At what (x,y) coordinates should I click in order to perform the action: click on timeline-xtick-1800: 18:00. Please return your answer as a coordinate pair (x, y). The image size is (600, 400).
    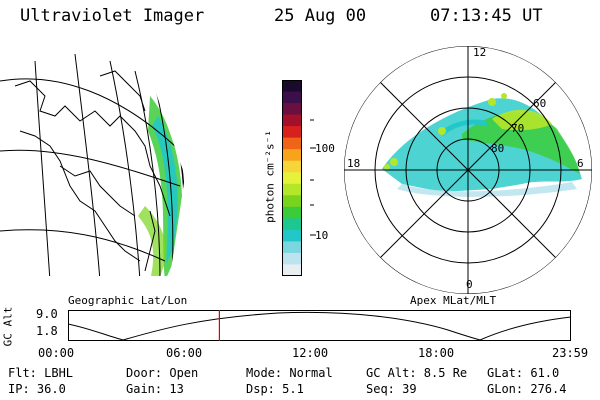
    Looking at the image, I should click on (436, 353).